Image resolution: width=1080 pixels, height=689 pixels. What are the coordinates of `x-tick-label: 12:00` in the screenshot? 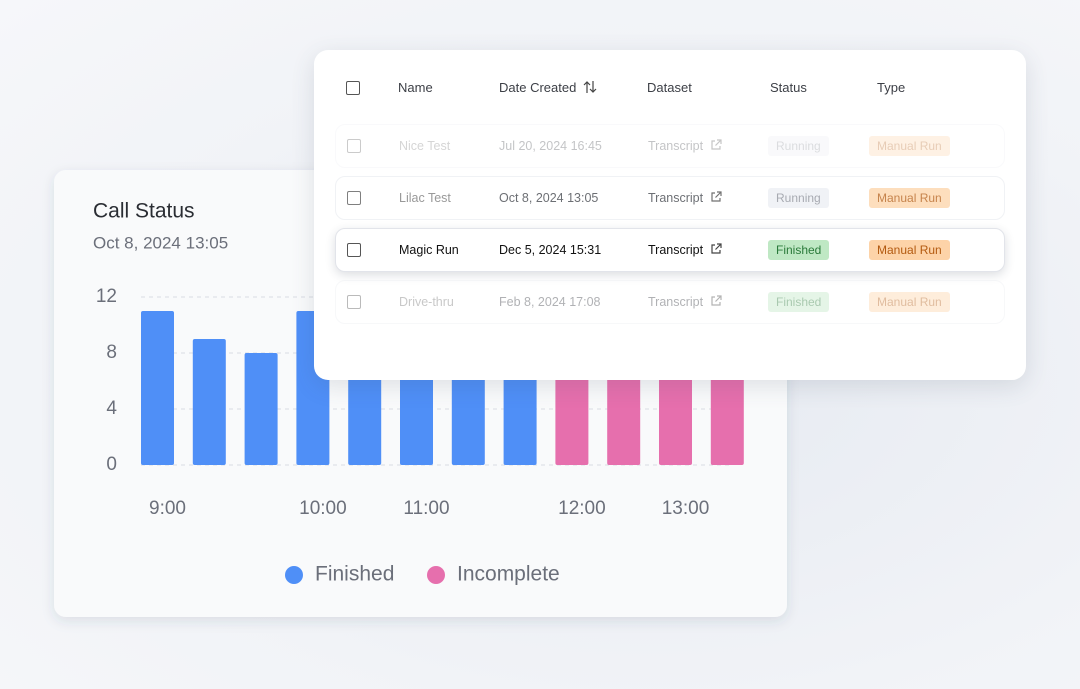 It's located at (582, 508).